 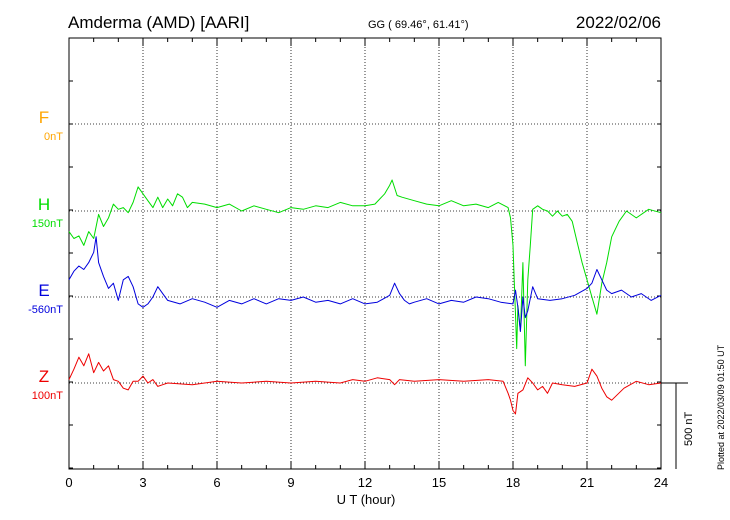 What do you see at coordinates (47, 396) in the screenshot?
I see `series-z-baseline: 100nT` at bounding box center [47, 396].